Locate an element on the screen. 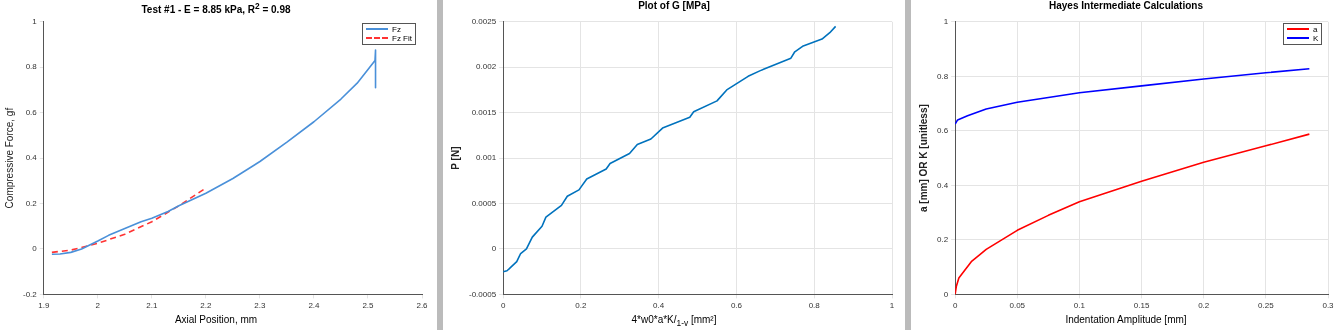 This screenshot has height=330, width=1338. y-tick-label: -0.0005 is located at coordinates (482, 294).